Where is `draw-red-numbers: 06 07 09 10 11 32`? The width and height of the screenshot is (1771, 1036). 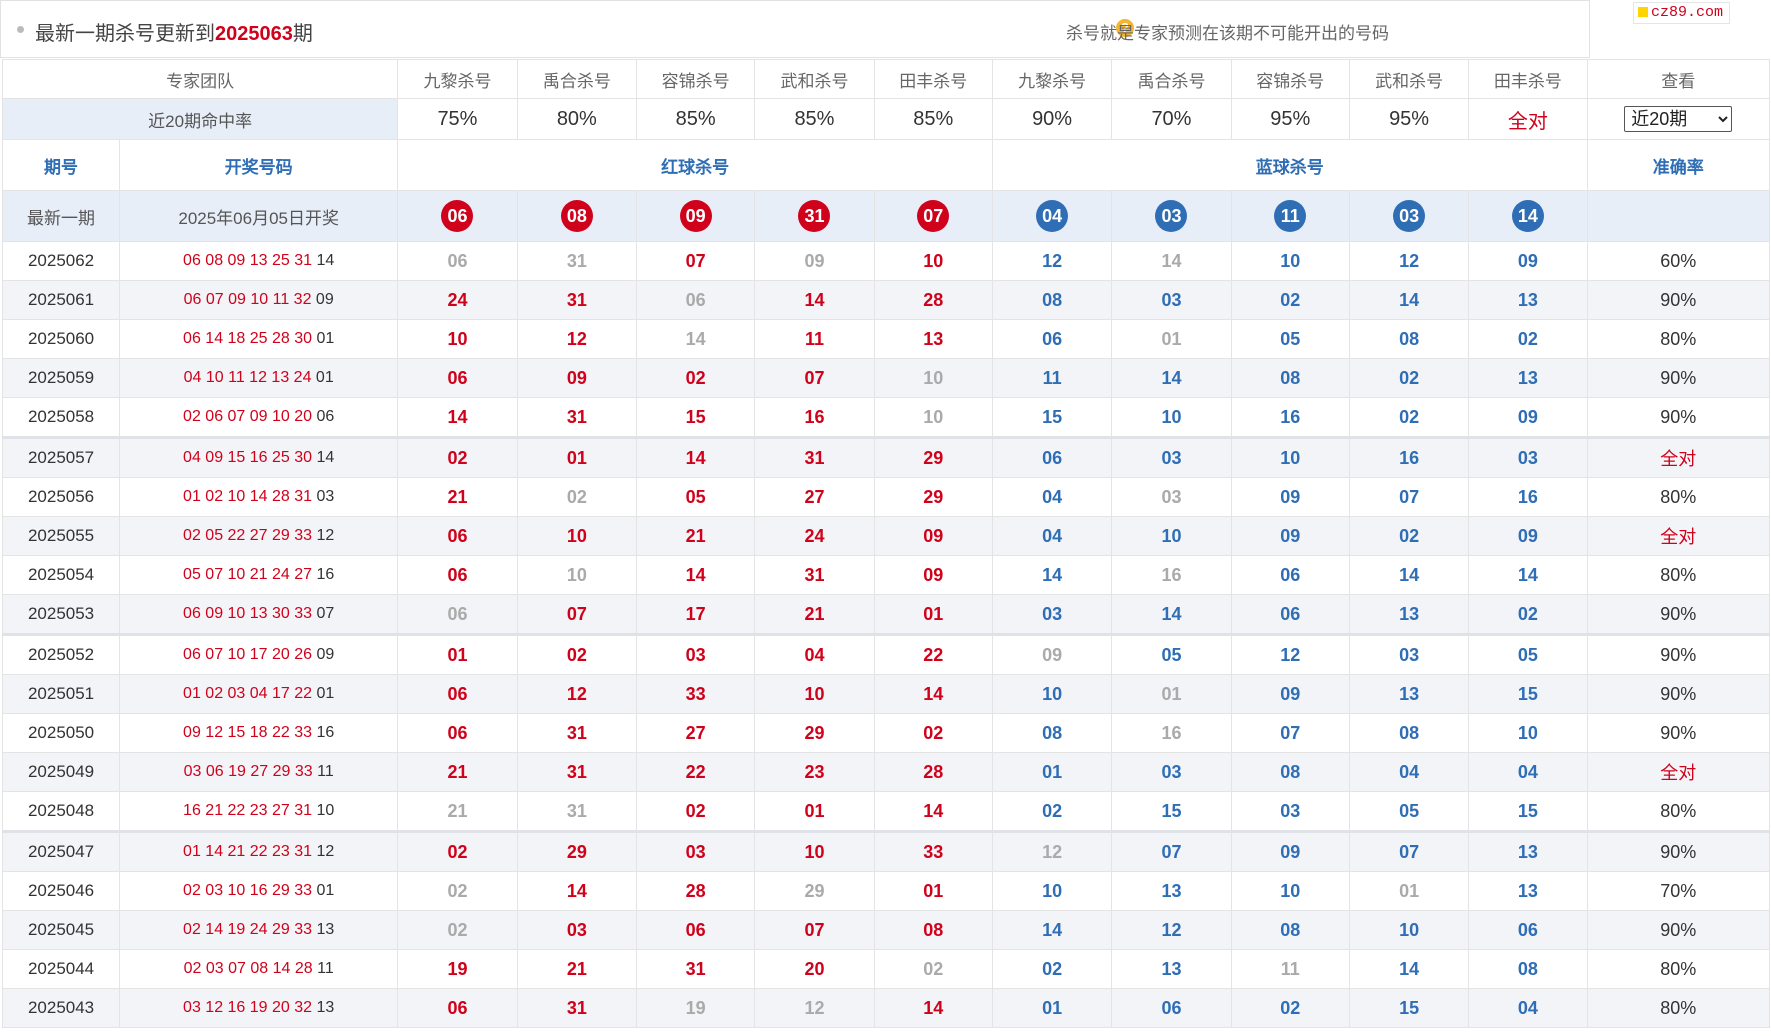 draw-red-numbers: 06 07 09 10 11 32 is located at coordinates (247, 299).